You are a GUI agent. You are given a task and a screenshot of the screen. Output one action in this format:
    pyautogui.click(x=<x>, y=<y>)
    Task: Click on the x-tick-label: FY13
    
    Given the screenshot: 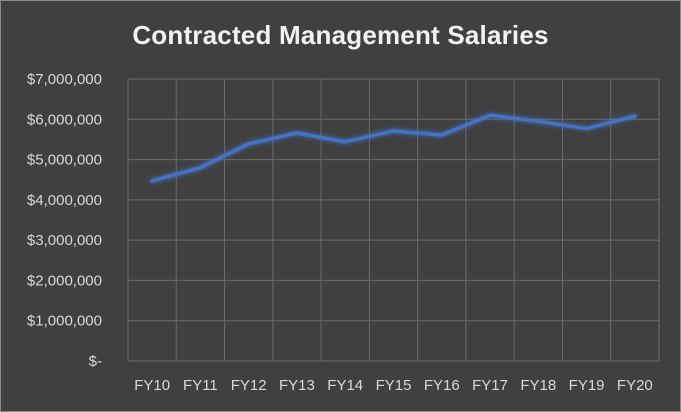 What is the action you would take?
    pyautogui.click(x=297, y=385)
    